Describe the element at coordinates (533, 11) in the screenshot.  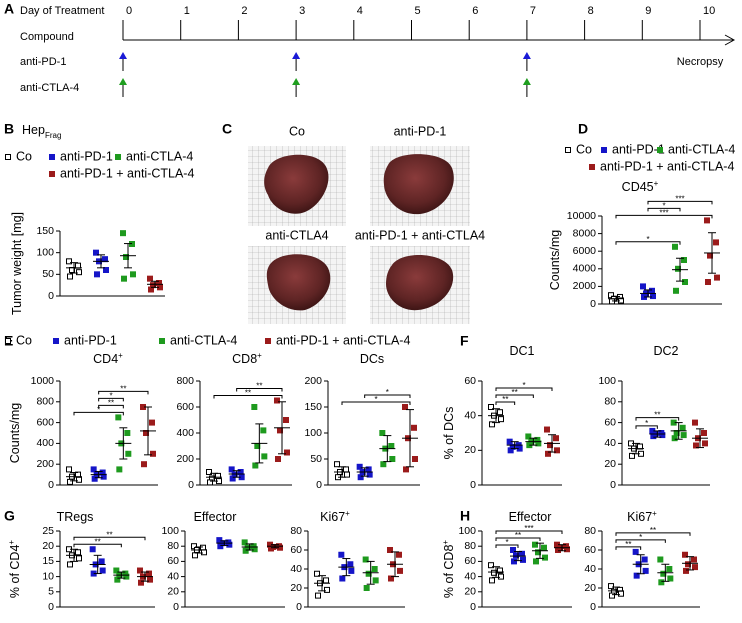
I see `timeline-day-label: 7` at that location.